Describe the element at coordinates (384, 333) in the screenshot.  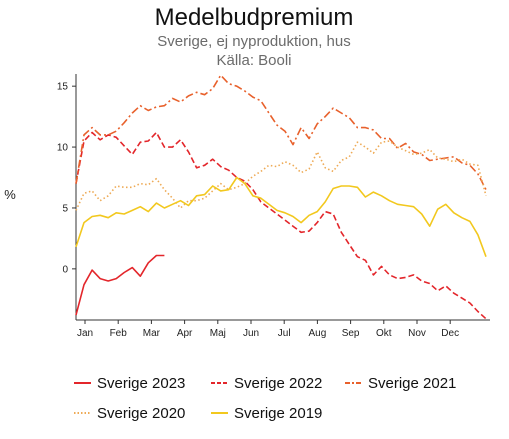
I see `x-tick-label: Okt` at that location.